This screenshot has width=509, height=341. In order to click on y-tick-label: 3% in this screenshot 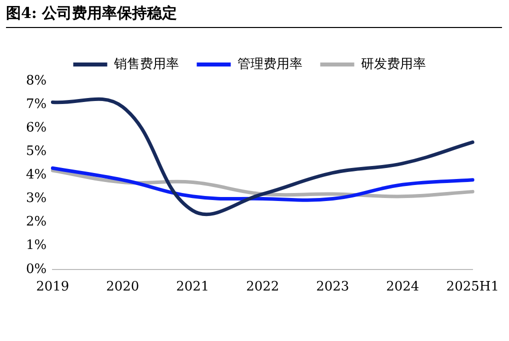, I will do `click(36, 198)`.